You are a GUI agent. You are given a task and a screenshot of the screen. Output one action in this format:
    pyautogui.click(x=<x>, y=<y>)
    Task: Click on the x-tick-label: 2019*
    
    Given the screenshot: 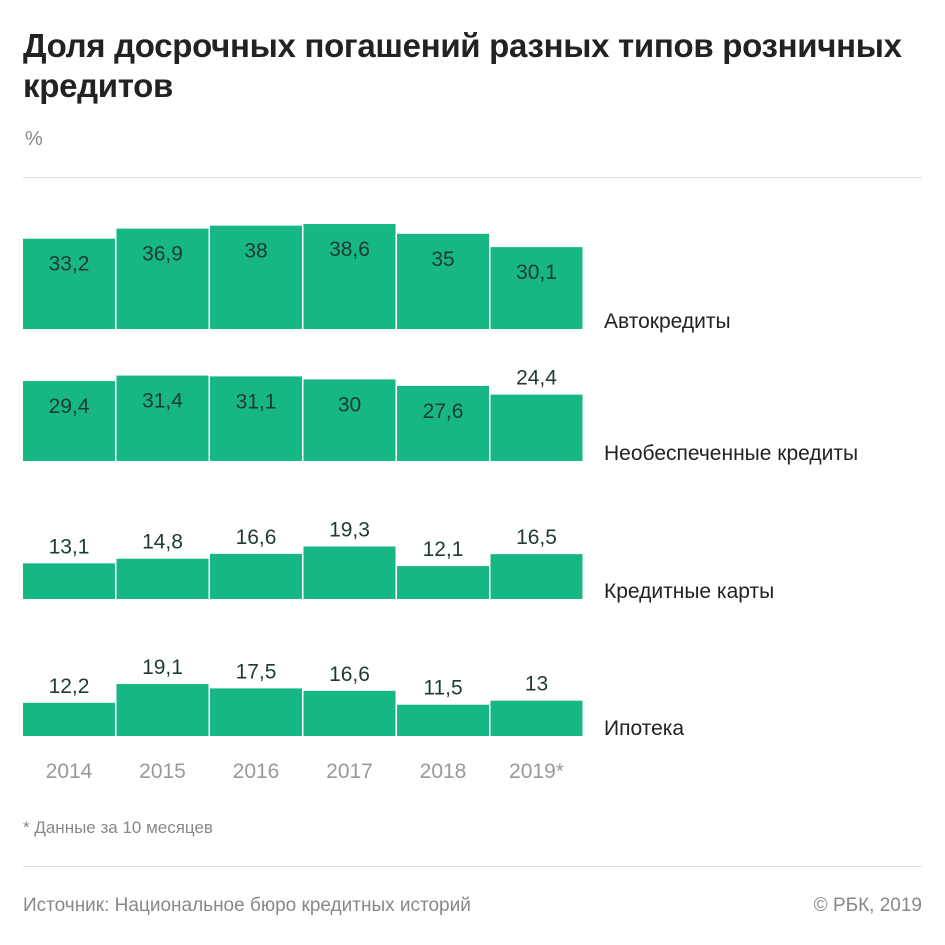 What is the action you would take?
    pyautogui.click(x=536, y=771)
    